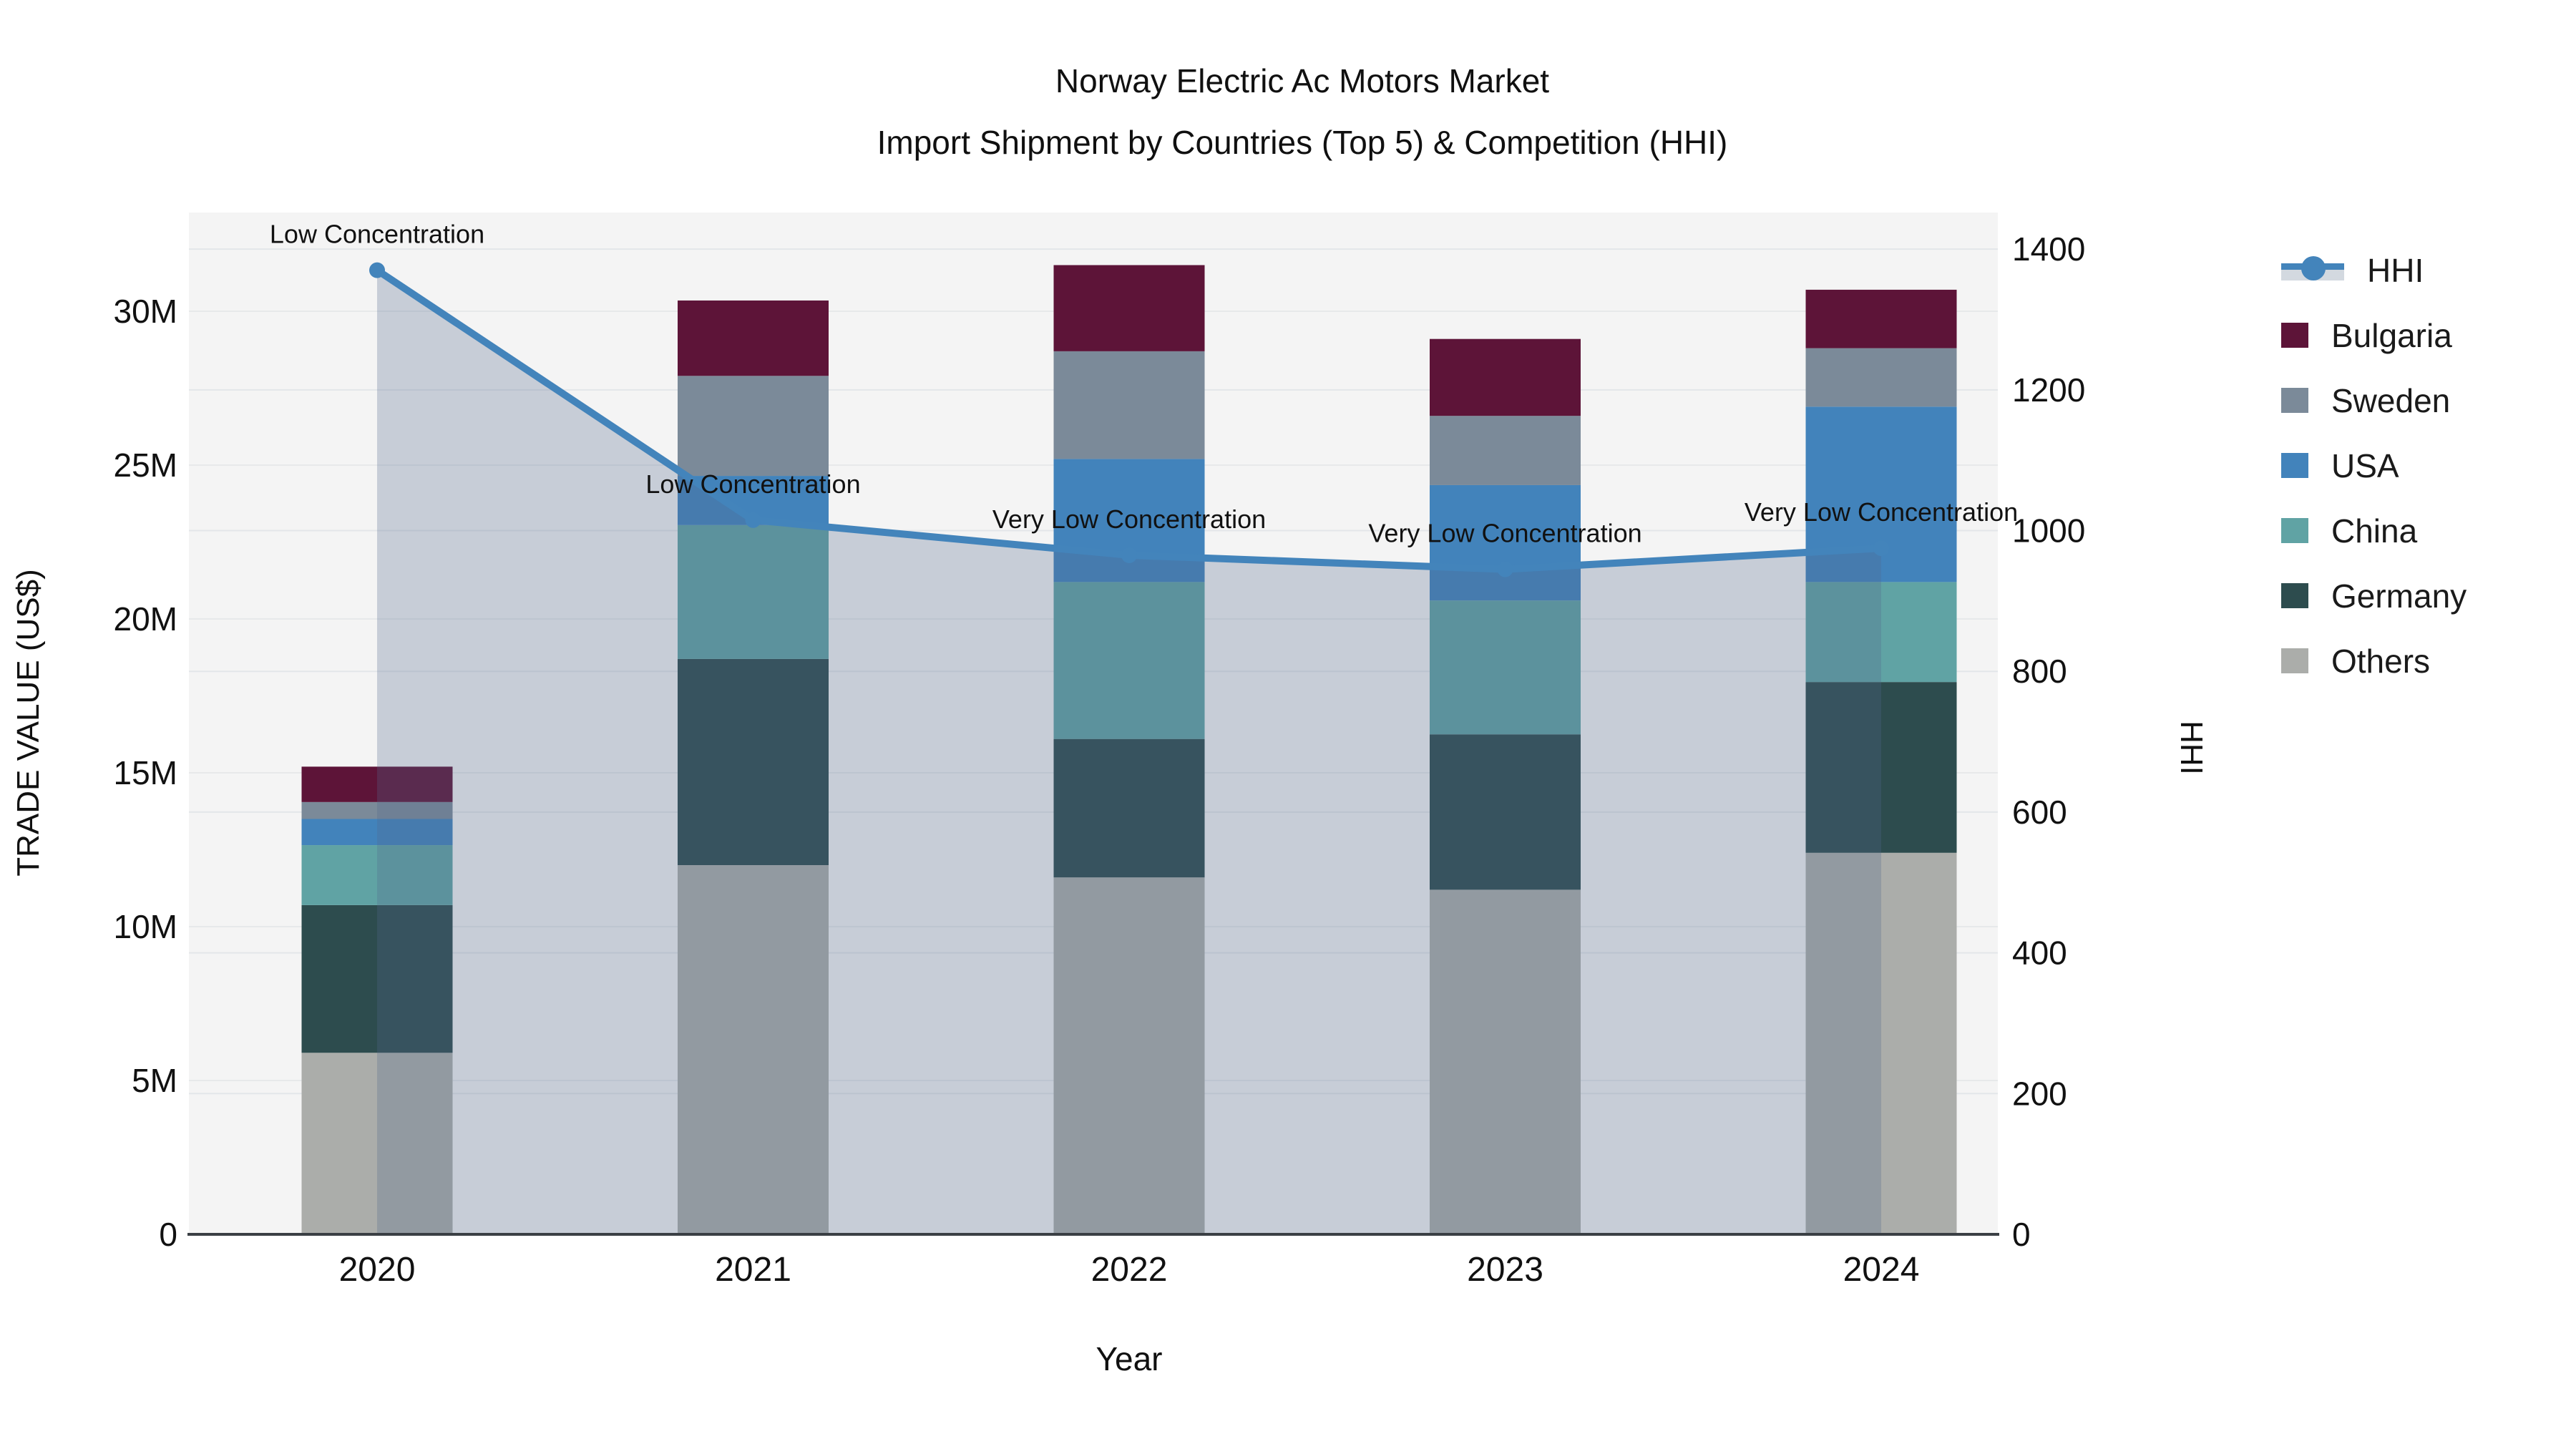 The image size is (2576, 1449). What do you see at coordinates (1505, 377) in the screenshot?
I see `bar-segment-2023-bulgaria` at bounding box center [1505, 377].